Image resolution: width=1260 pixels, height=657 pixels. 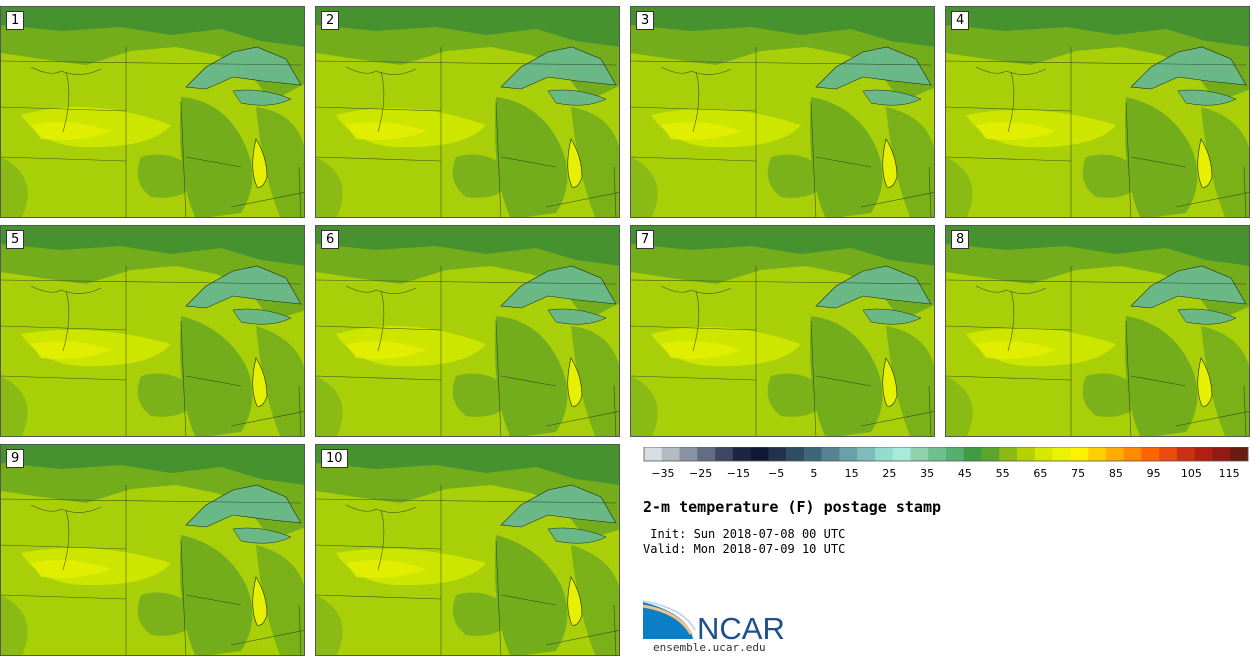 What do you see at coordinates (645, 239) in the screenshot?
I see `member-label: 7` at bounding box center [645, 239].